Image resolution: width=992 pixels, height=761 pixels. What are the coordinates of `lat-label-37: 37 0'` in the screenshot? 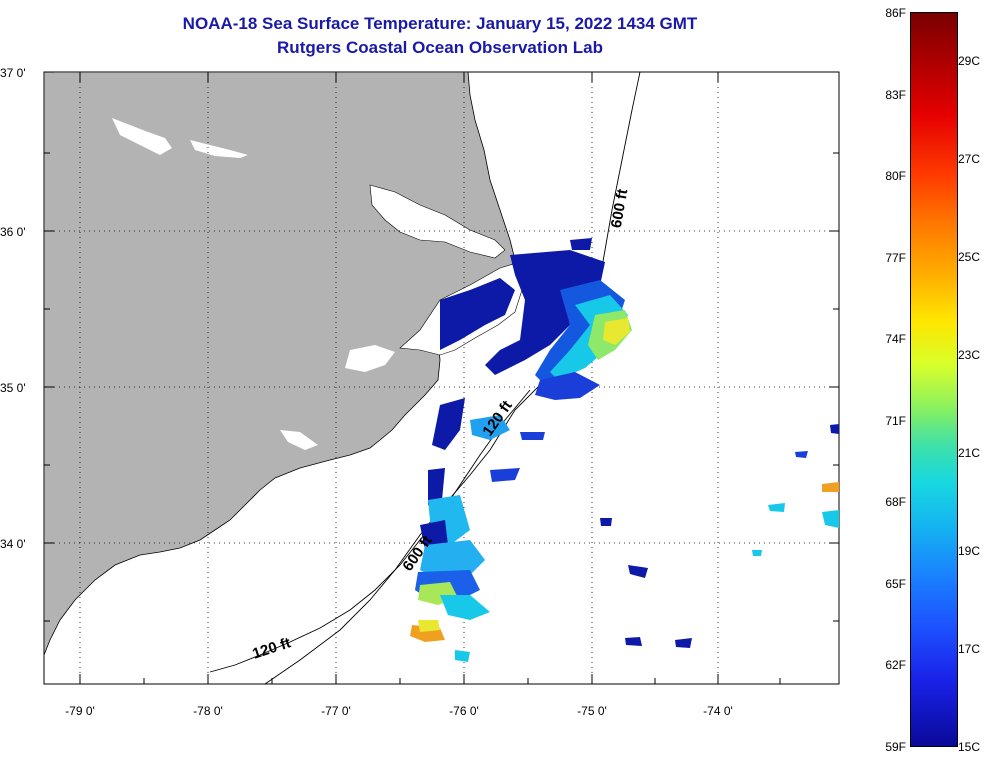 It's located at (13, 73).